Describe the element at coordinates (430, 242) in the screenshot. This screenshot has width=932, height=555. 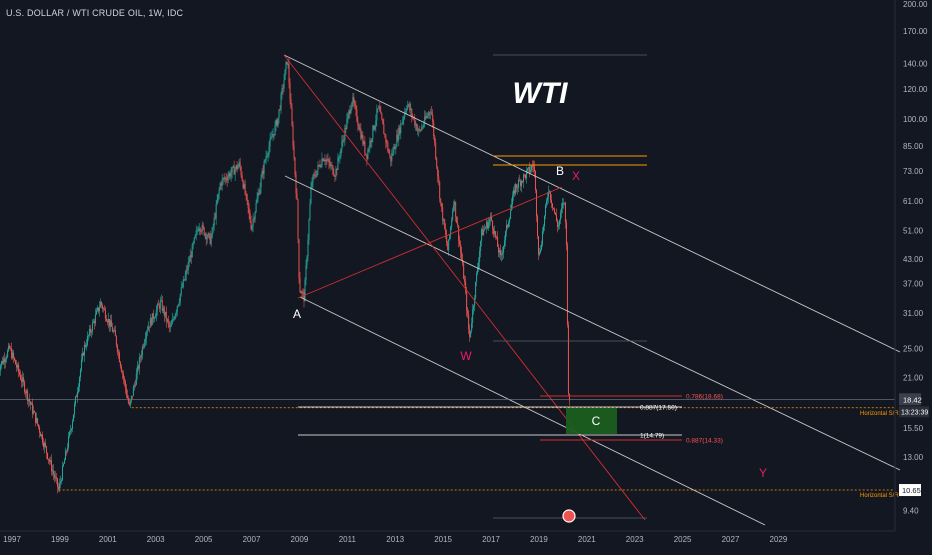
I see `red-ab-line` at that location.